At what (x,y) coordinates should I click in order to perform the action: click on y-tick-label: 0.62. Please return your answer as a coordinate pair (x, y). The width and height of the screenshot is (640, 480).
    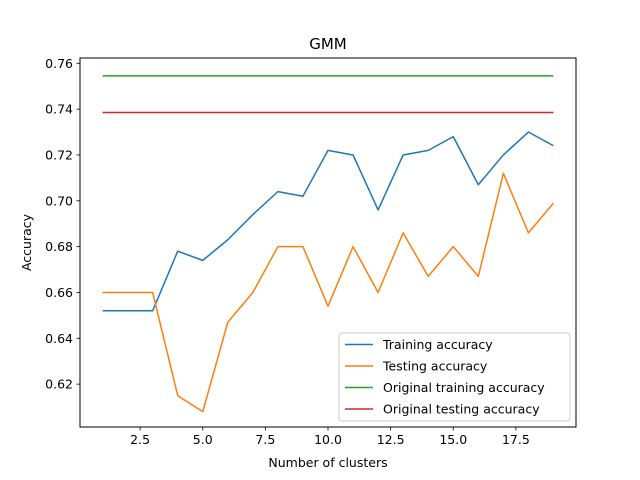
    Looking at the image, I should click on (59, 384).